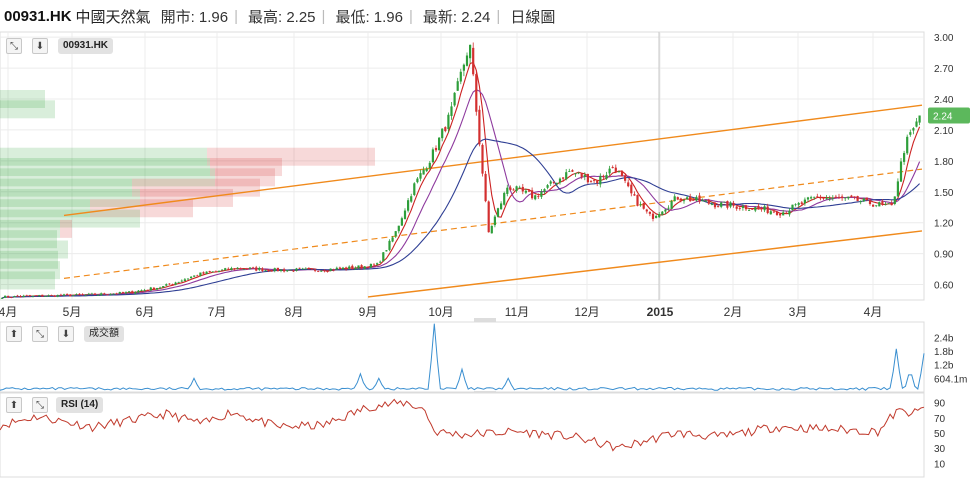 The height and width of the screenshot is (482, 974). I want to click on trend-channel-lower, so click(645, 264).